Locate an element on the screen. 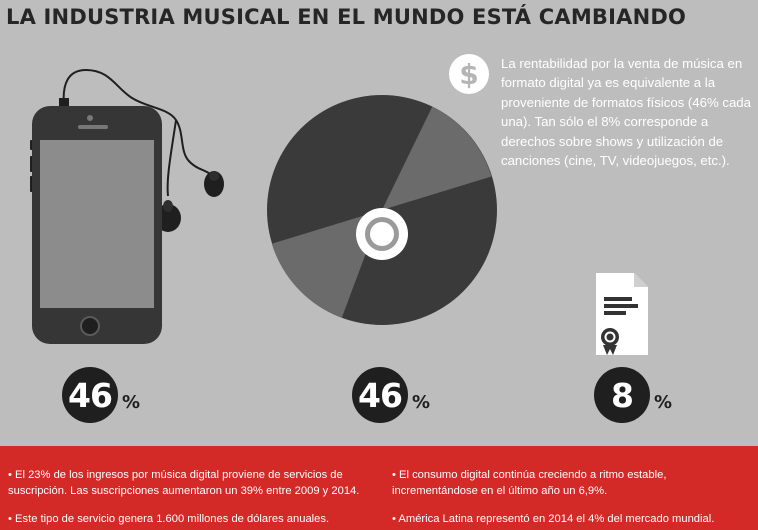 This screenshot has height=530, width=758. stat-digital-unit: % is located at coordinates (131, 402).